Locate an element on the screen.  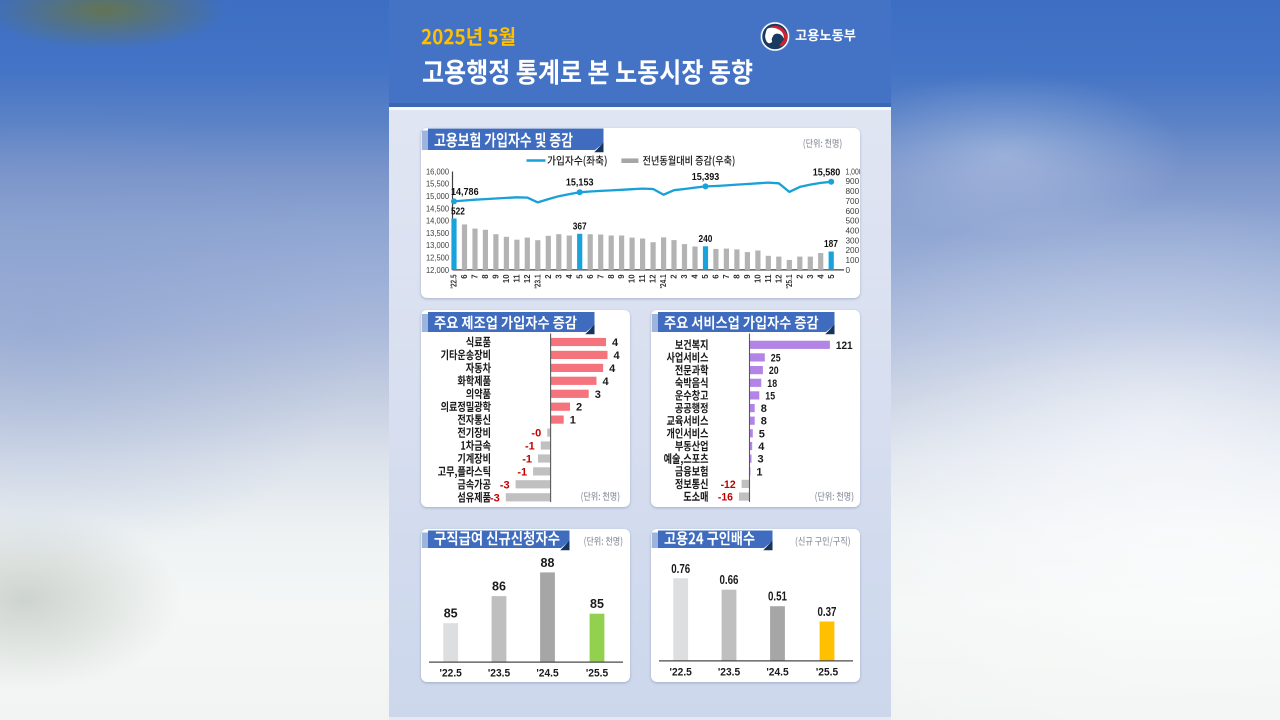
svg-text: 0 is located at coordinates (847, 269).